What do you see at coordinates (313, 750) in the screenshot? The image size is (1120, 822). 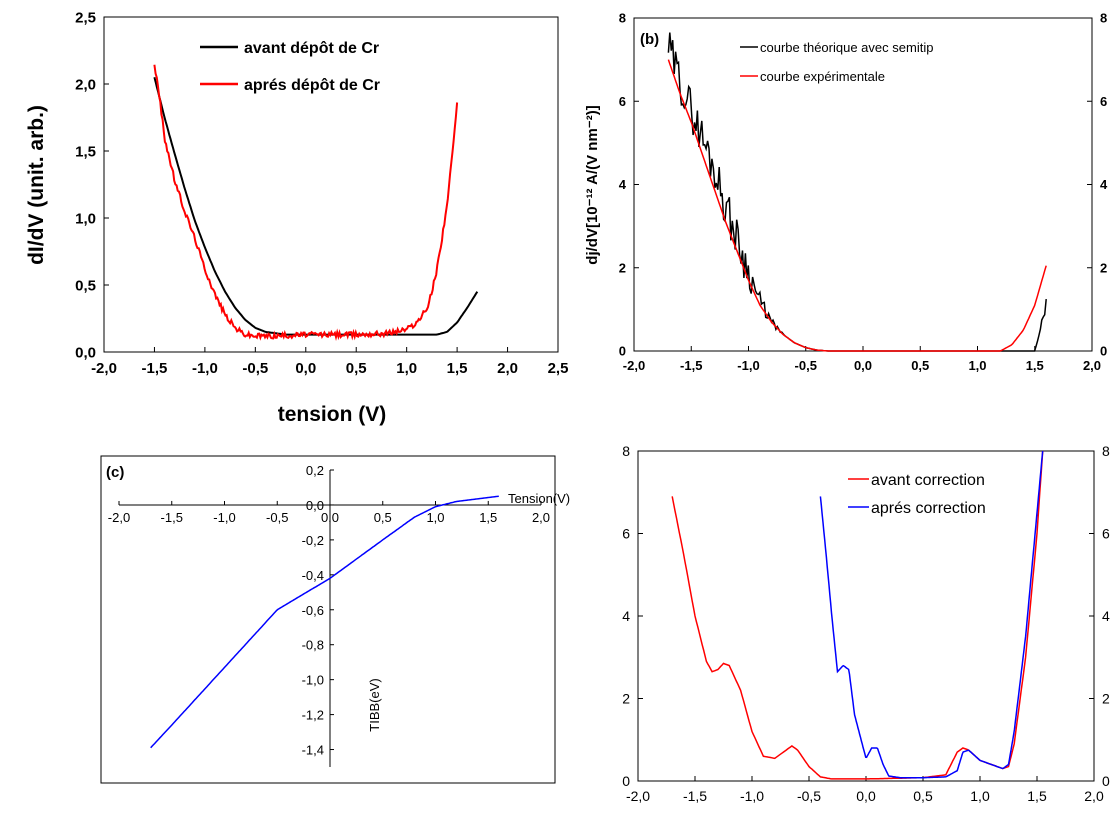 I see `y-tick-label: -1,4` at bounding box center [313, 750].